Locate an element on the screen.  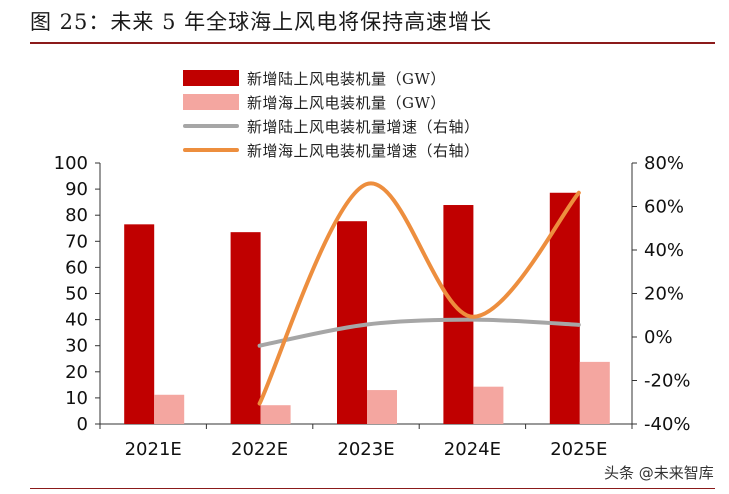
x-tick-label: 2022E is located at coordinates (259, 449).